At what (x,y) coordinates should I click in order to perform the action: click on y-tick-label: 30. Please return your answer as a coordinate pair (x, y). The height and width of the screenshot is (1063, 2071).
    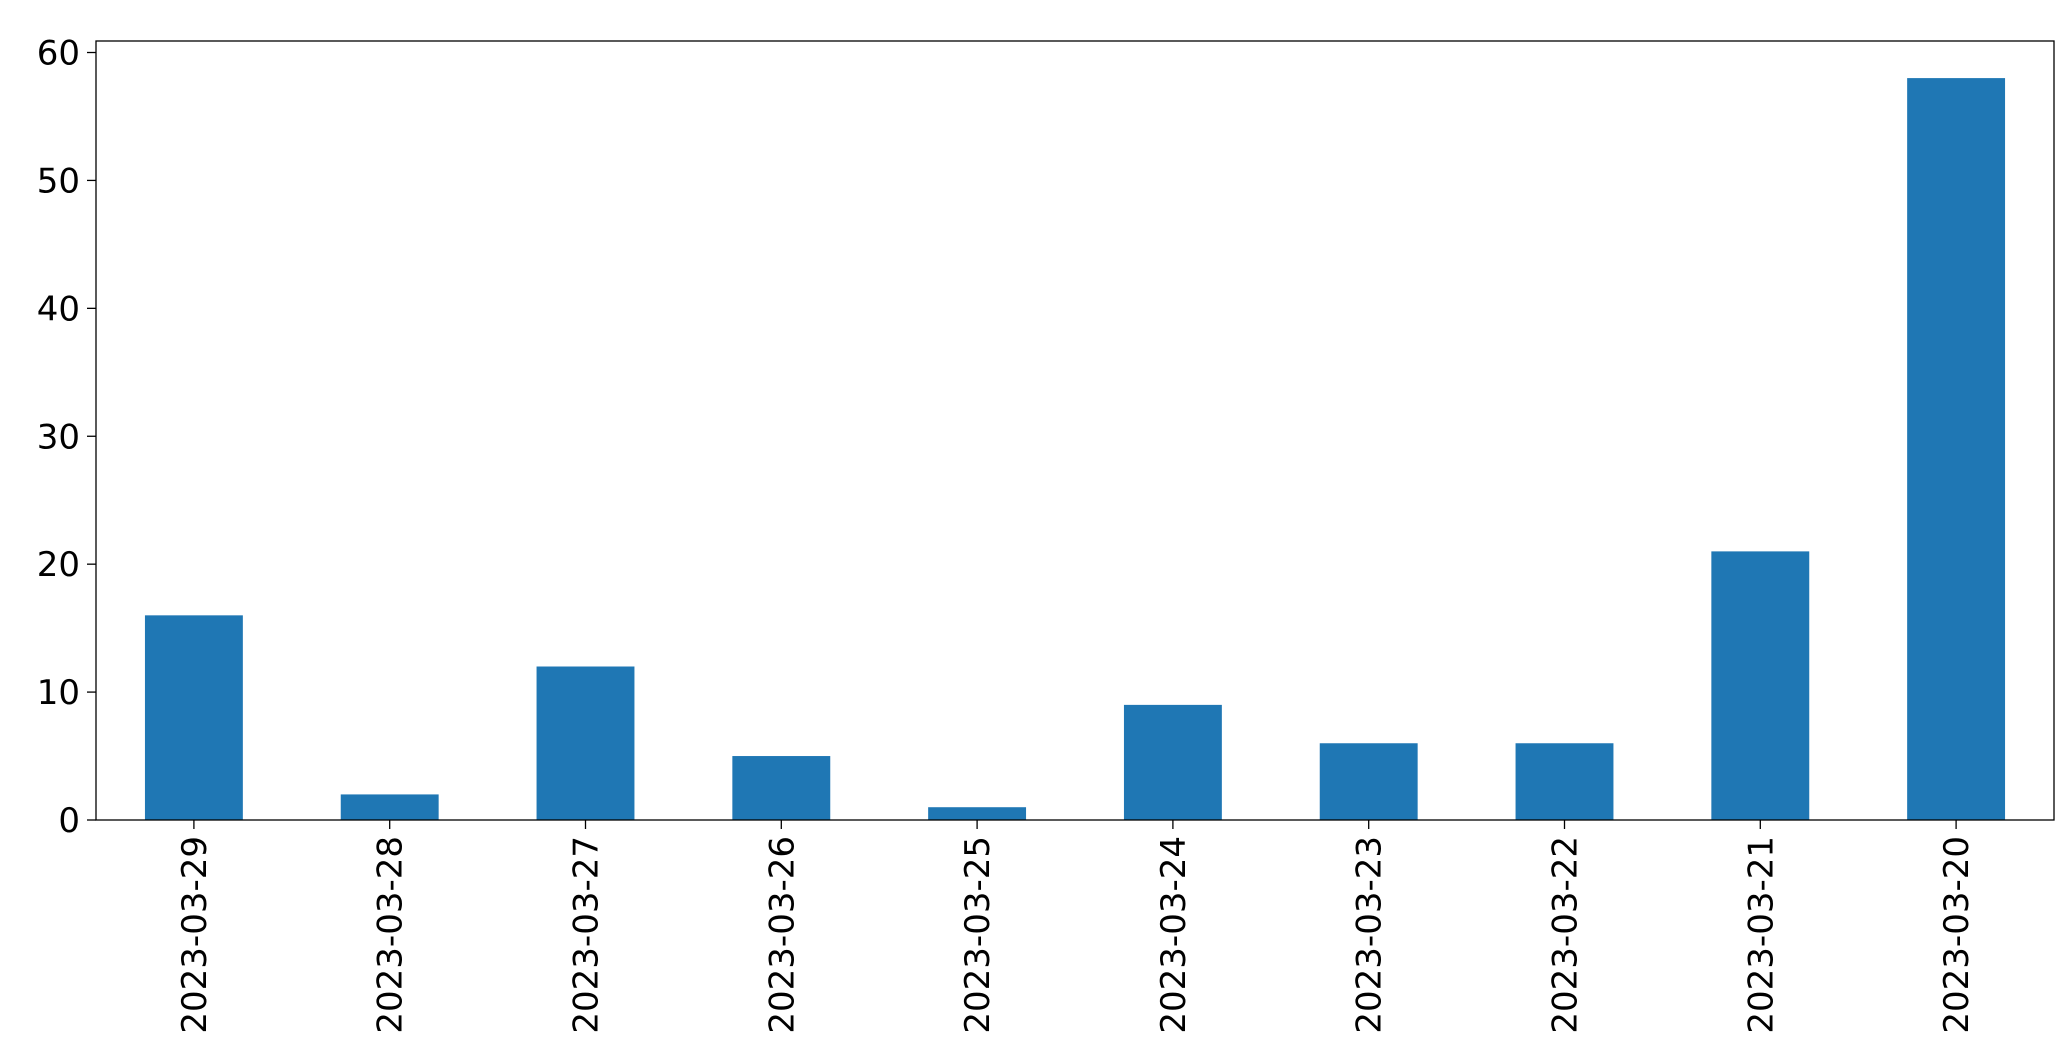
    Looking at the image, I should click on (58, 437).